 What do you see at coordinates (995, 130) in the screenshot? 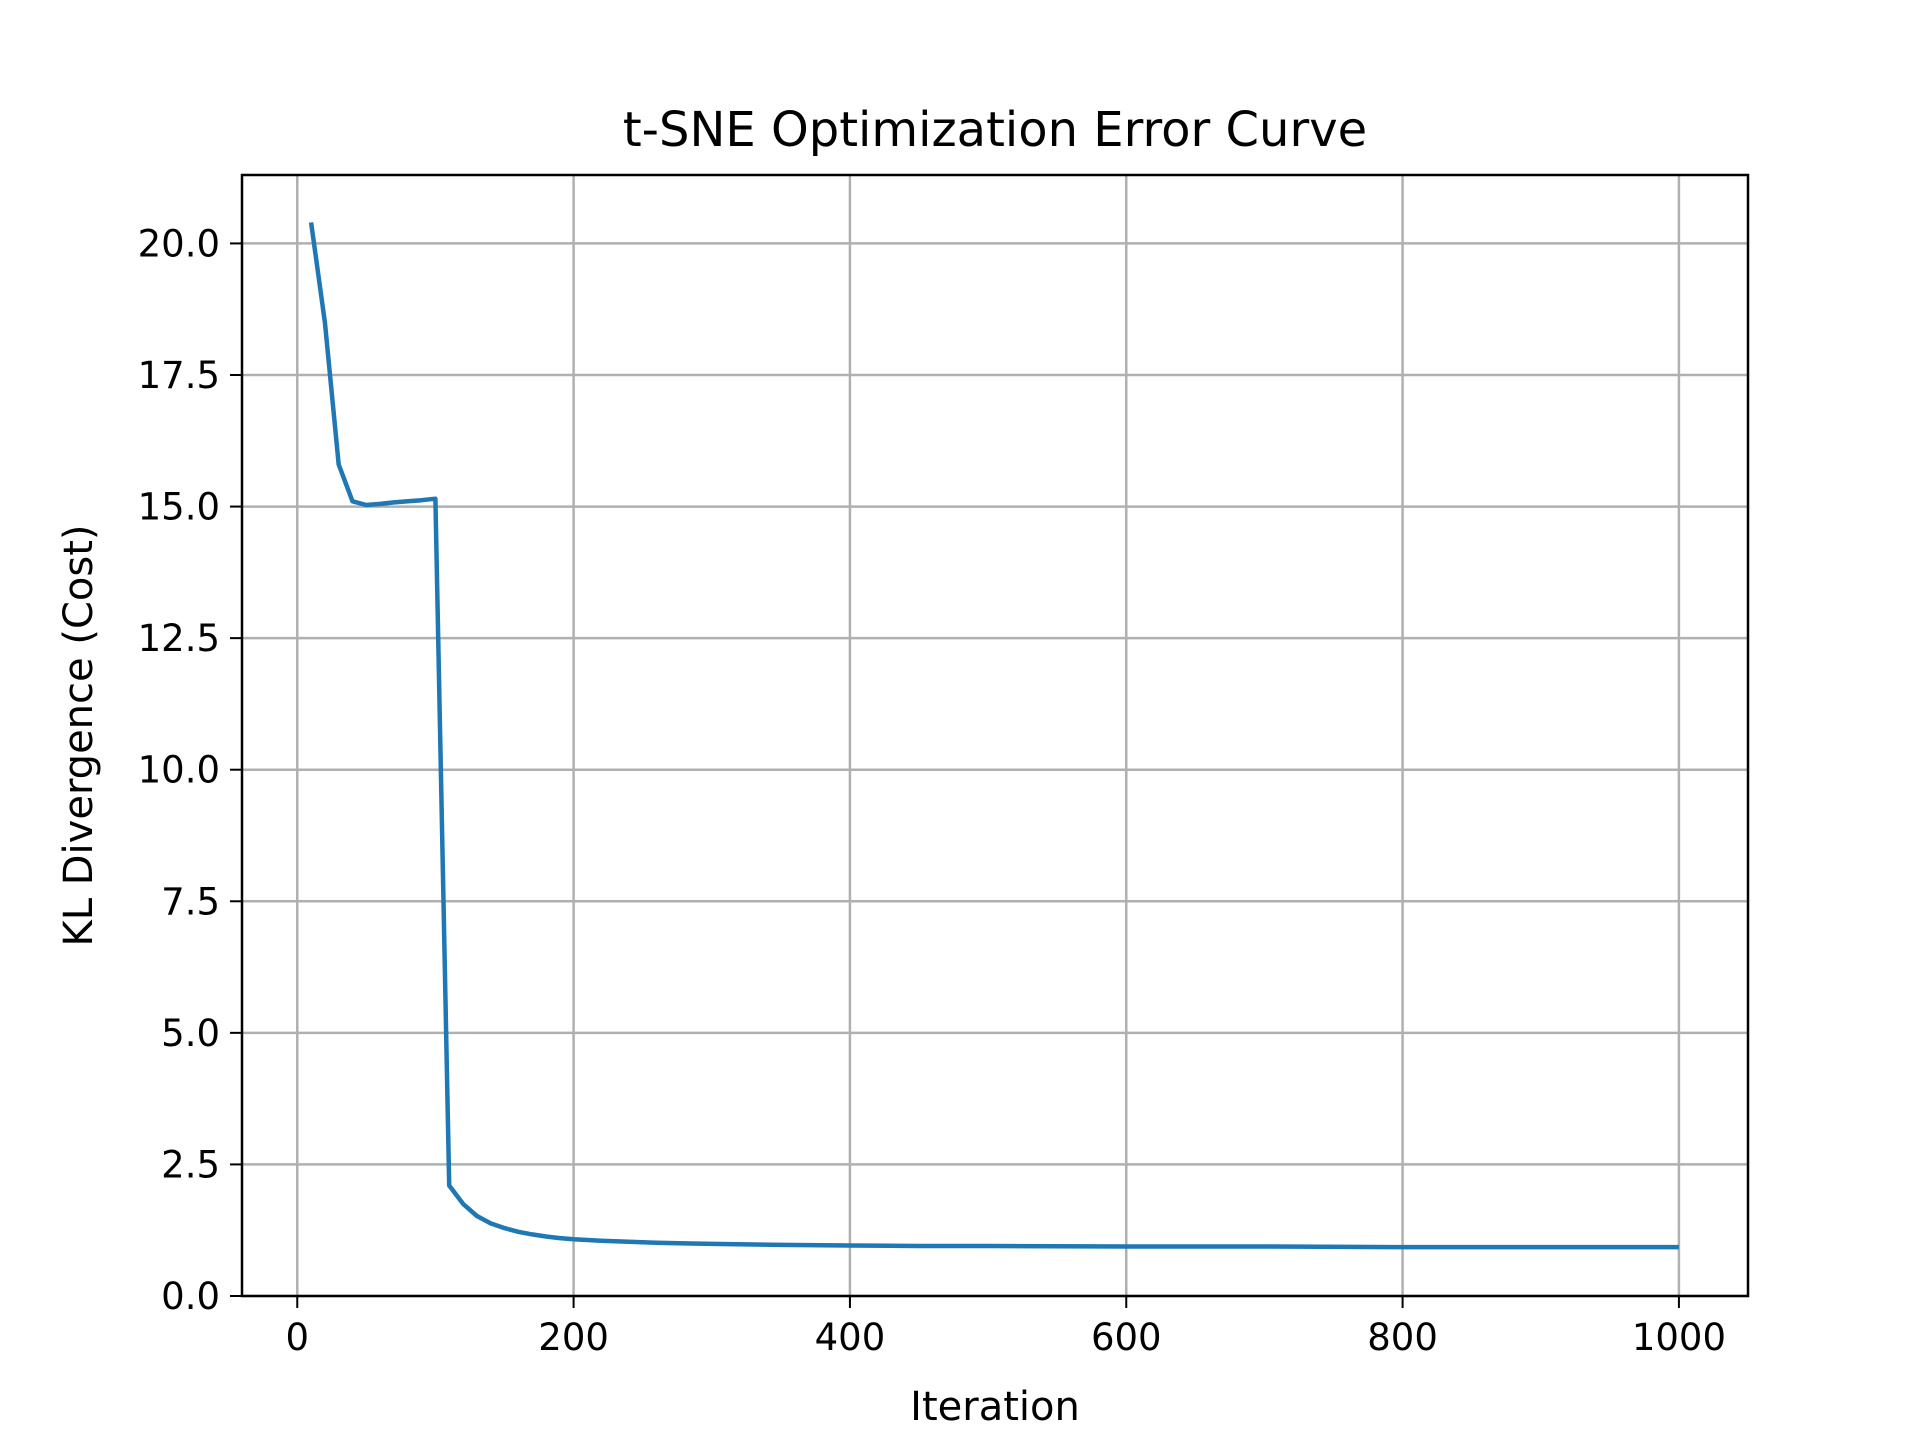
I see `chart-title: t-SNE Optimization Error Curve` at bounding box center [995, 130].